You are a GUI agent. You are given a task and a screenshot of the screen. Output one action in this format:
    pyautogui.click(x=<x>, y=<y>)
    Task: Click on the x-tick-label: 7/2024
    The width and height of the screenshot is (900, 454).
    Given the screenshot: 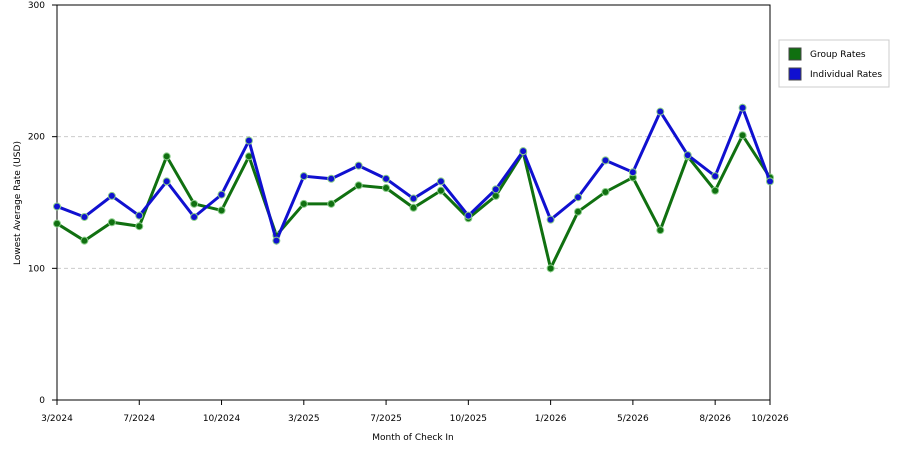 What is the action you would take?
    pyautogui.click(x=139, y=419)
    